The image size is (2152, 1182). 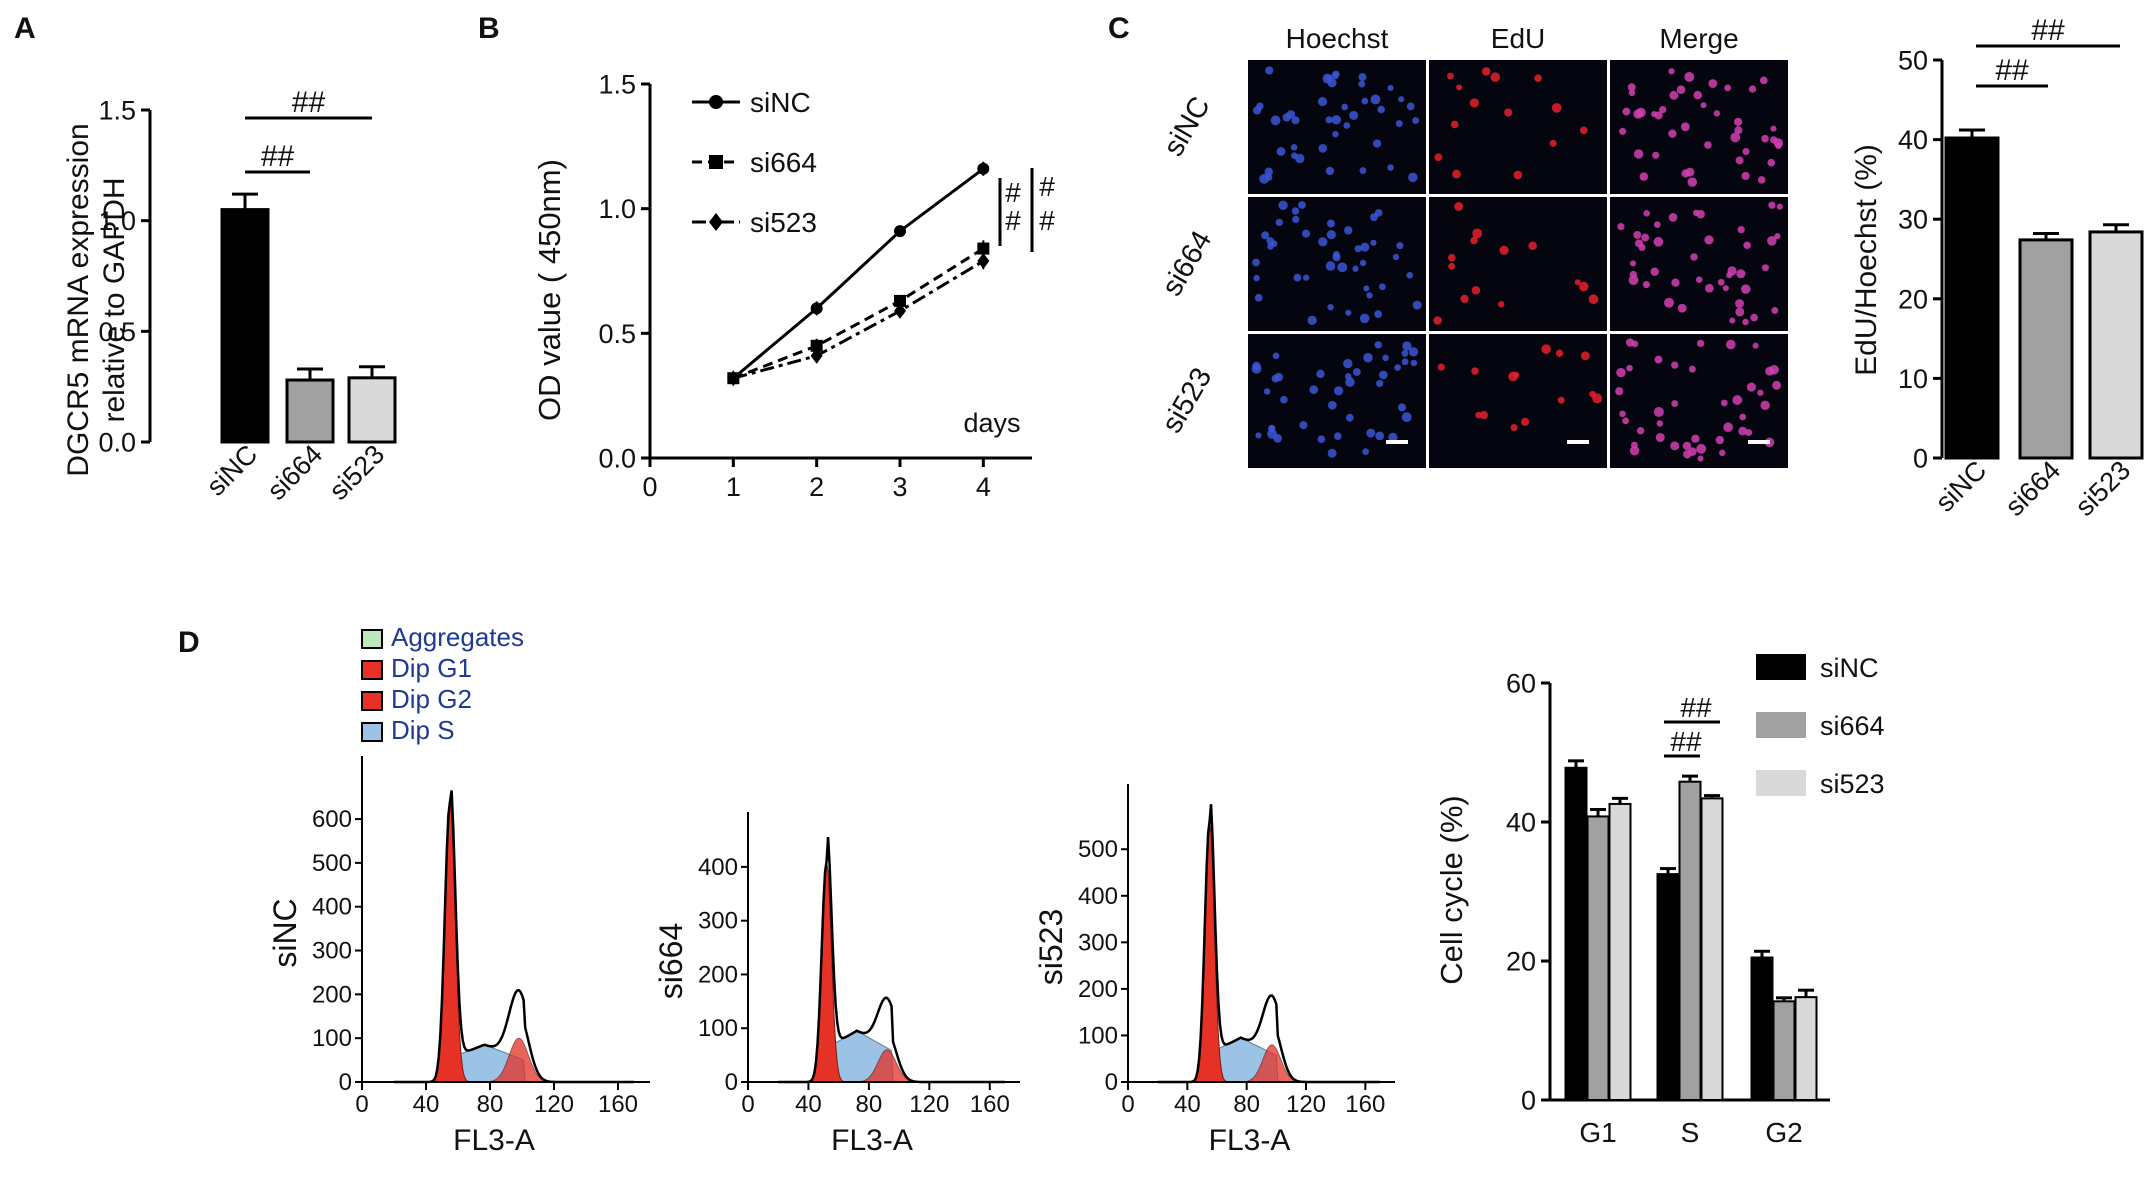 What do you see at coordinates (1690, 1132) in the screenshot?
I see `x-tick-label: S` at bounding box center [1690, 1132].